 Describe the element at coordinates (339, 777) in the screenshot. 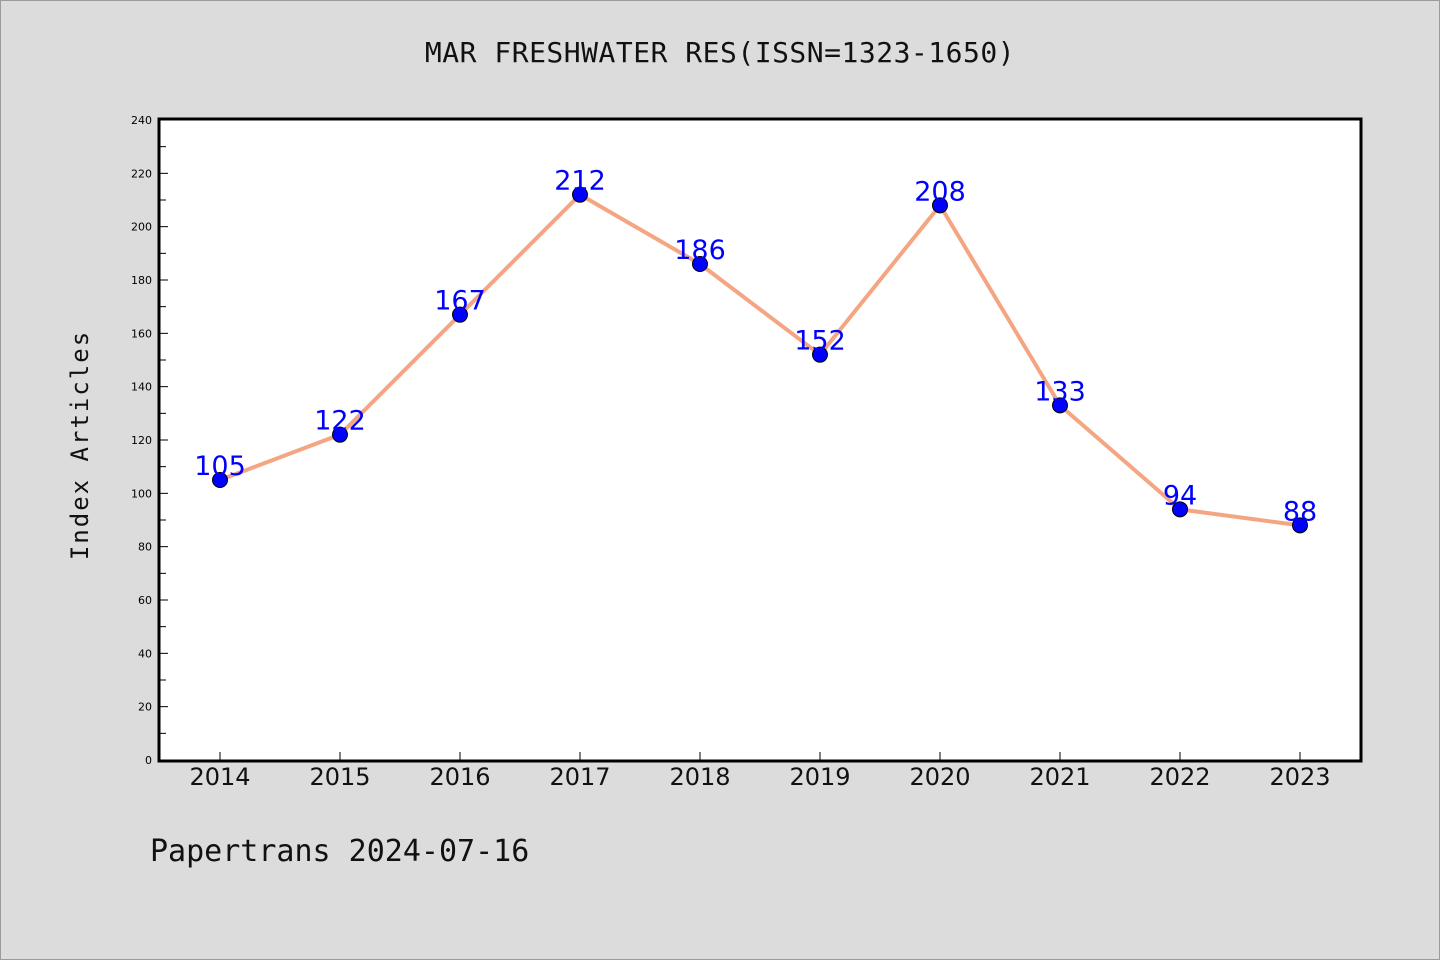

I see `x-tick-label: 2015` at that location.